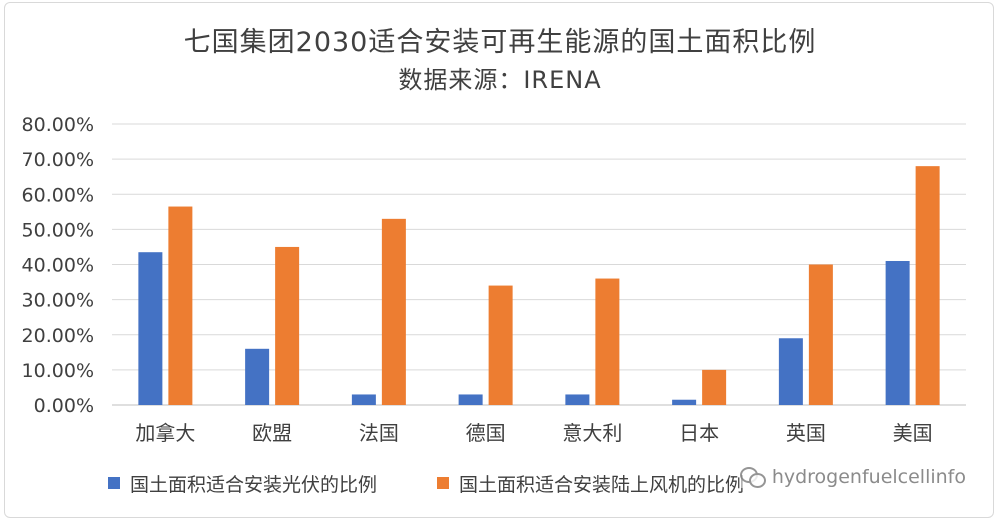  What do you see at coordinates (913, 433) in the screenshot?
I see `x-tick-label: 美国` at bounding box center [913, 433].